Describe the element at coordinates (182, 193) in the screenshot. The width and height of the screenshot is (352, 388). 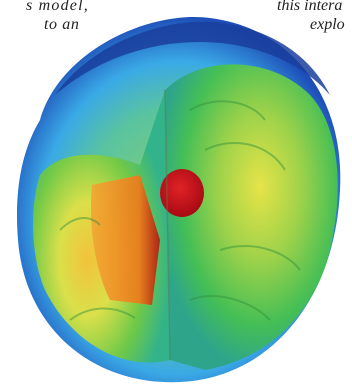
I see `red-core` at that location.